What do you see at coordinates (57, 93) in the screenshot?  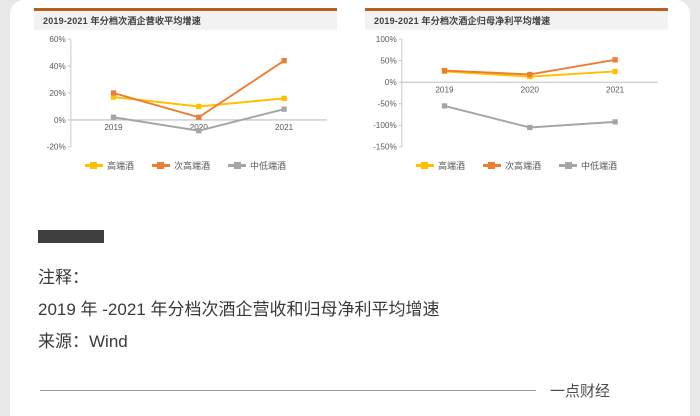 I see `y-tick-label: 20%` at bounding box center [57, 93].